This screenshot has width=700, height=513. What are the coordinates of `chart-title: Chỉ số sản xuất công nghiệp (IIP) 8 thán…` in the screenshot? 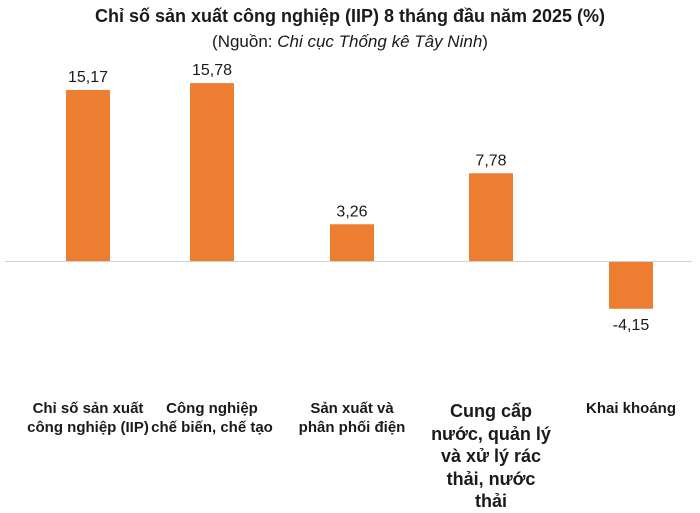 It's located at (350, 16).